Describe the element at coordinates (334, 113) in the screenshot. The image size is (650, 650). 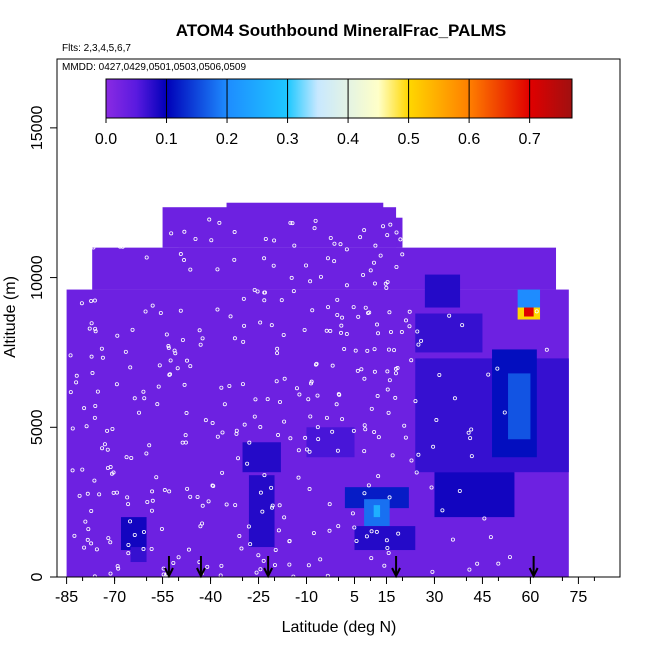
I see `colorbar: 0.0 0.1 0.2 0.3 0.4 0.5 0.6 0.7` at that location.